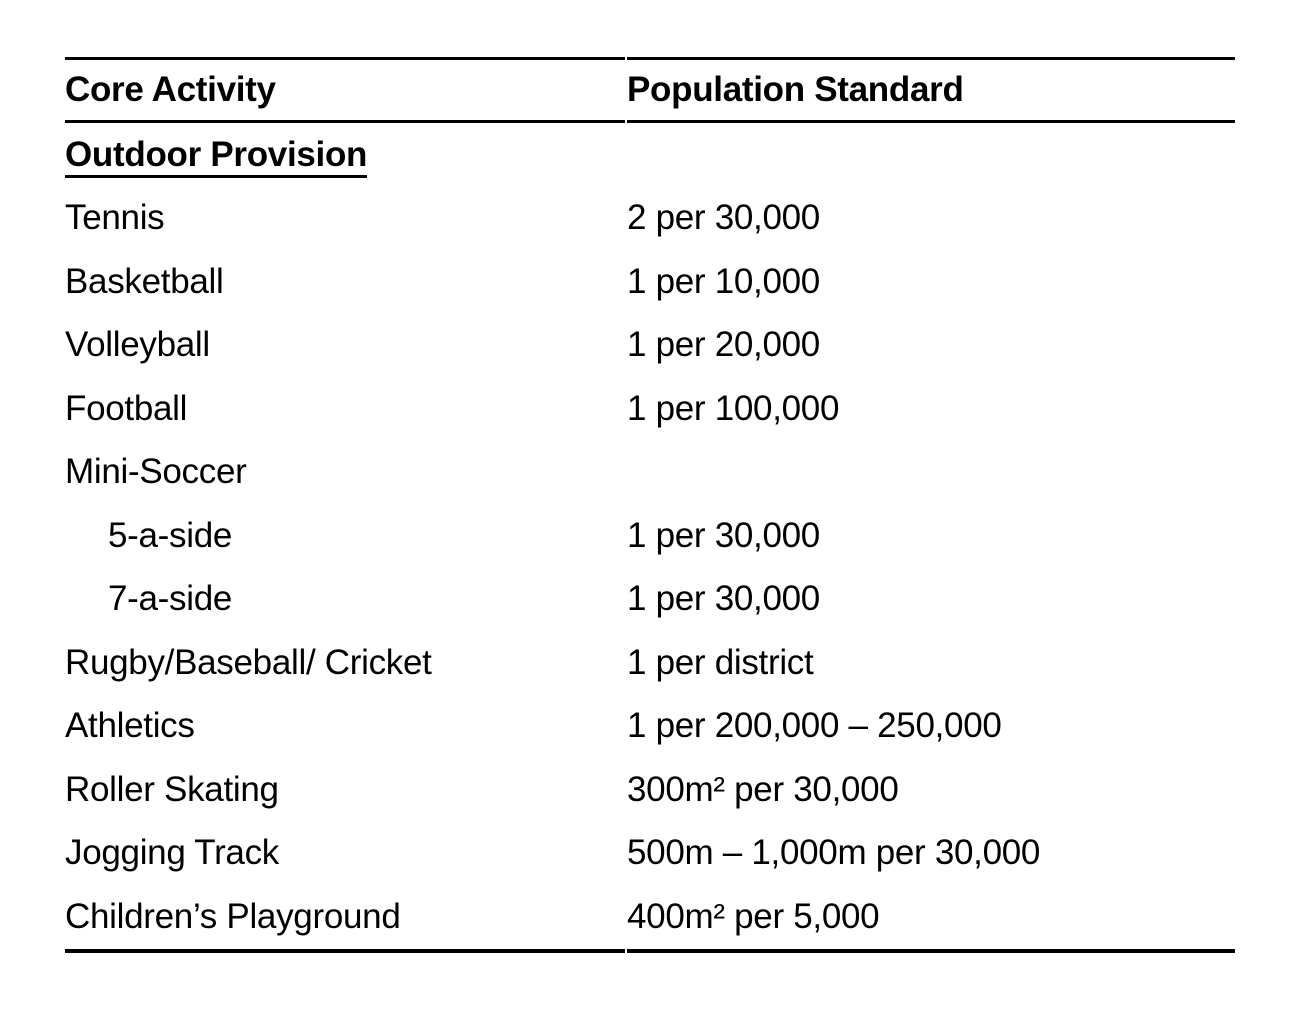 This screenshot has height=1016, width=1312. I want to click on table-row: Basketball 1 per 10,000, so click(650, 282).